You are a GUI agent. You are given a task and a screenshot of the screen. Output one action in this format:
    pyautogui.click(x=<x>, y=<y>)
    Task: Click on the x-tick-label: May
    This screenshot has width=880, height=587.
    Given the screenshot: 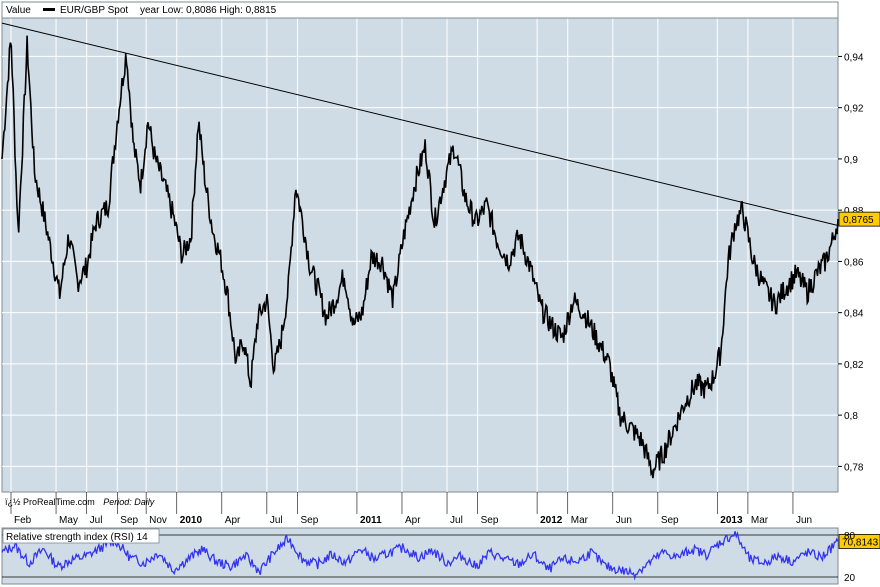 What is the action you would take?
    pyautogui.click(x=68, y=520)
    